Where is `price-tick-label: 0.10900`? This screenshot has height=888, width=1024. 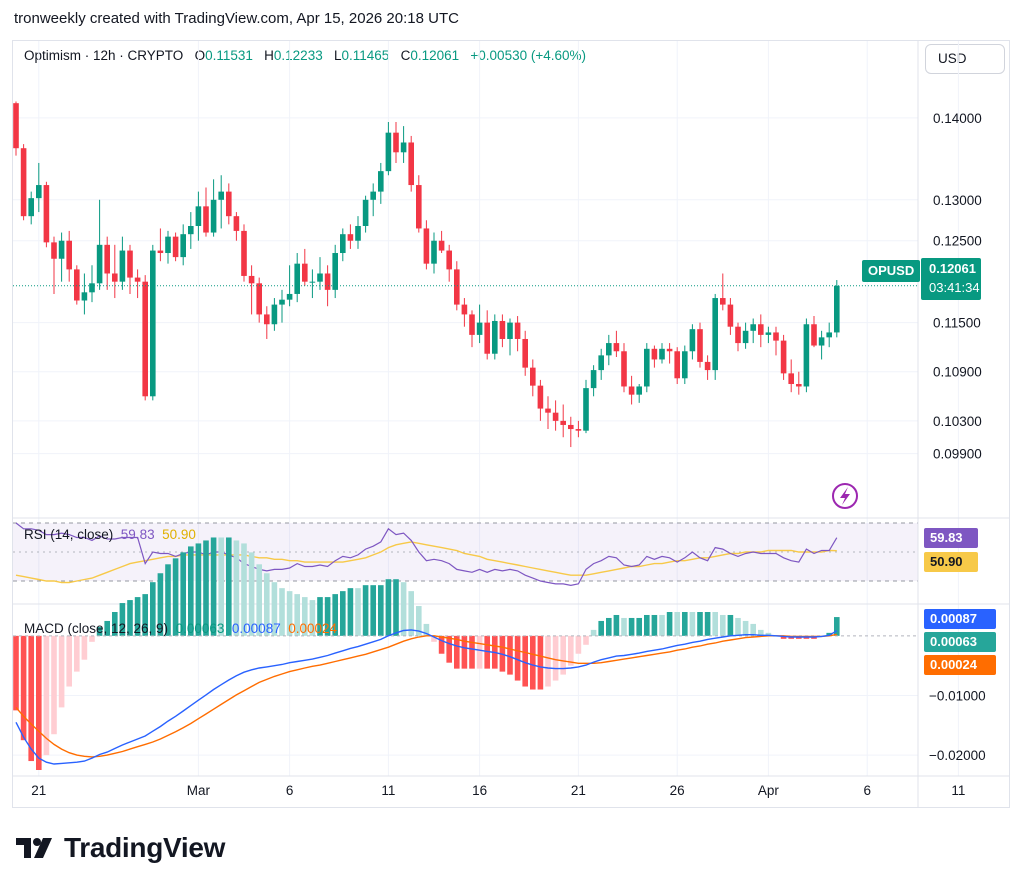
price-tick-label: 0.10900 is located at coordinates (957, 372).